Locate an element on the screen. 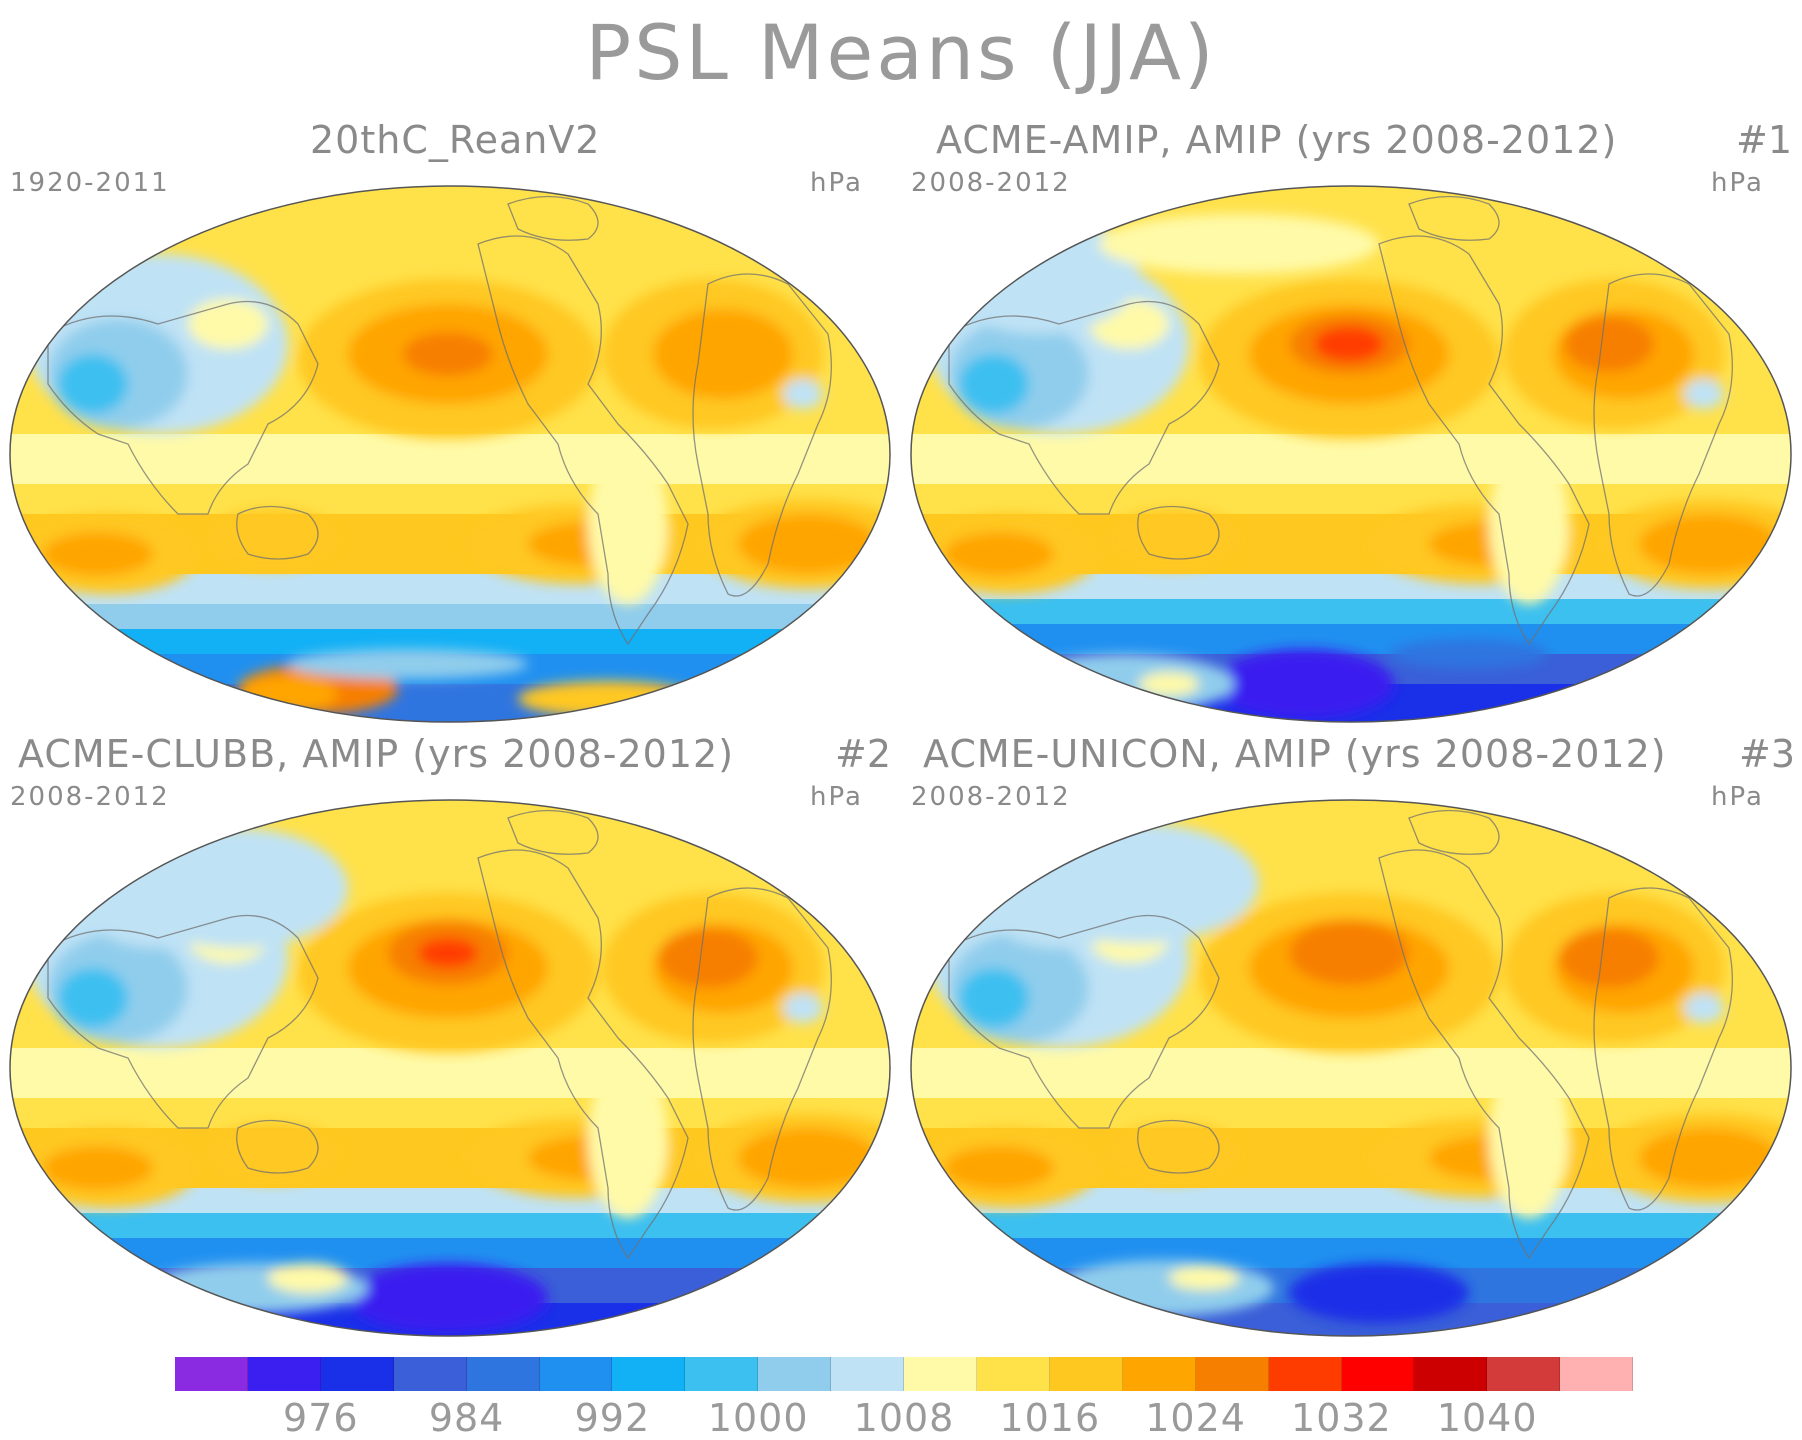 The height and width of the screenshot is (1440, 1802). colorbar-labels: 976 984 992 1000 1008 1016 1024 1032 1040 is located at coordinates (904, 1418).